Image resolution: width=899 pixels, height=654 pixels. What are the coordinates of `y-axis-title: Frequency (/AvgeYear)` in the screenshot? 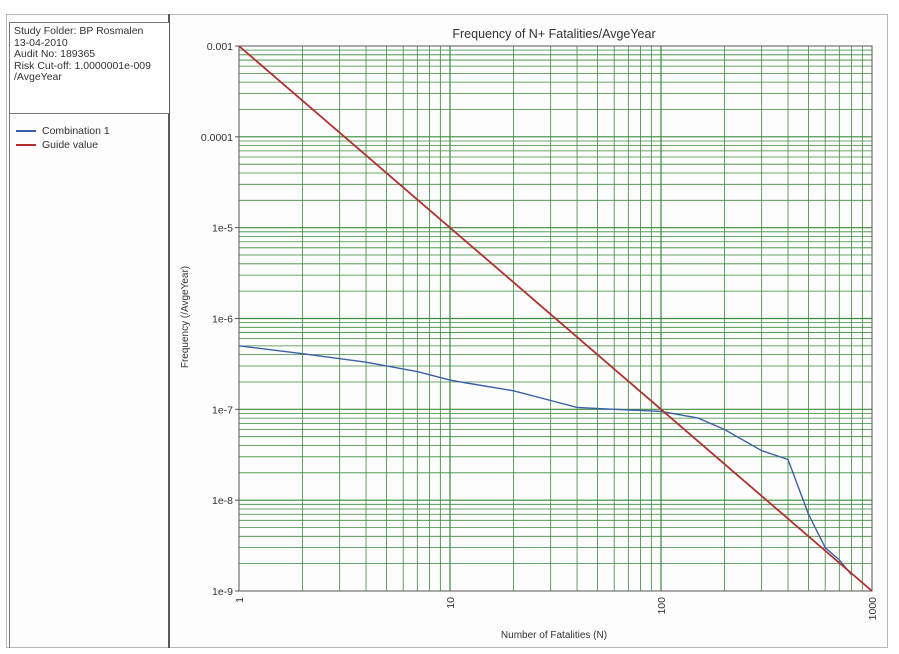 It's located at (185, 317).